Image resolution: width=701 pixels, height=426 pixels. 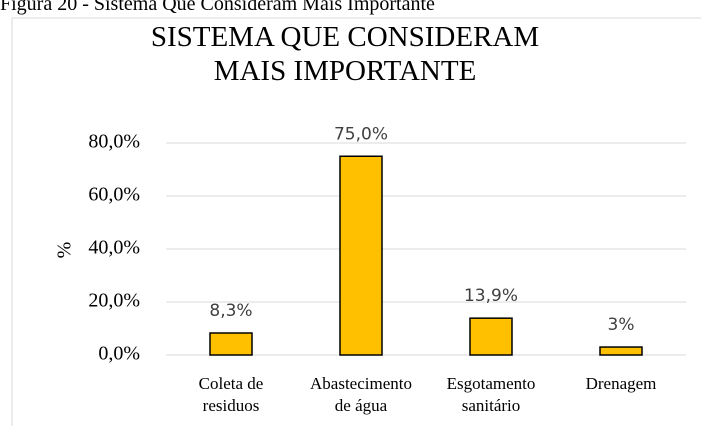 I want to click on x-tick-label: Abastecimento, so click(x=361, y=383).